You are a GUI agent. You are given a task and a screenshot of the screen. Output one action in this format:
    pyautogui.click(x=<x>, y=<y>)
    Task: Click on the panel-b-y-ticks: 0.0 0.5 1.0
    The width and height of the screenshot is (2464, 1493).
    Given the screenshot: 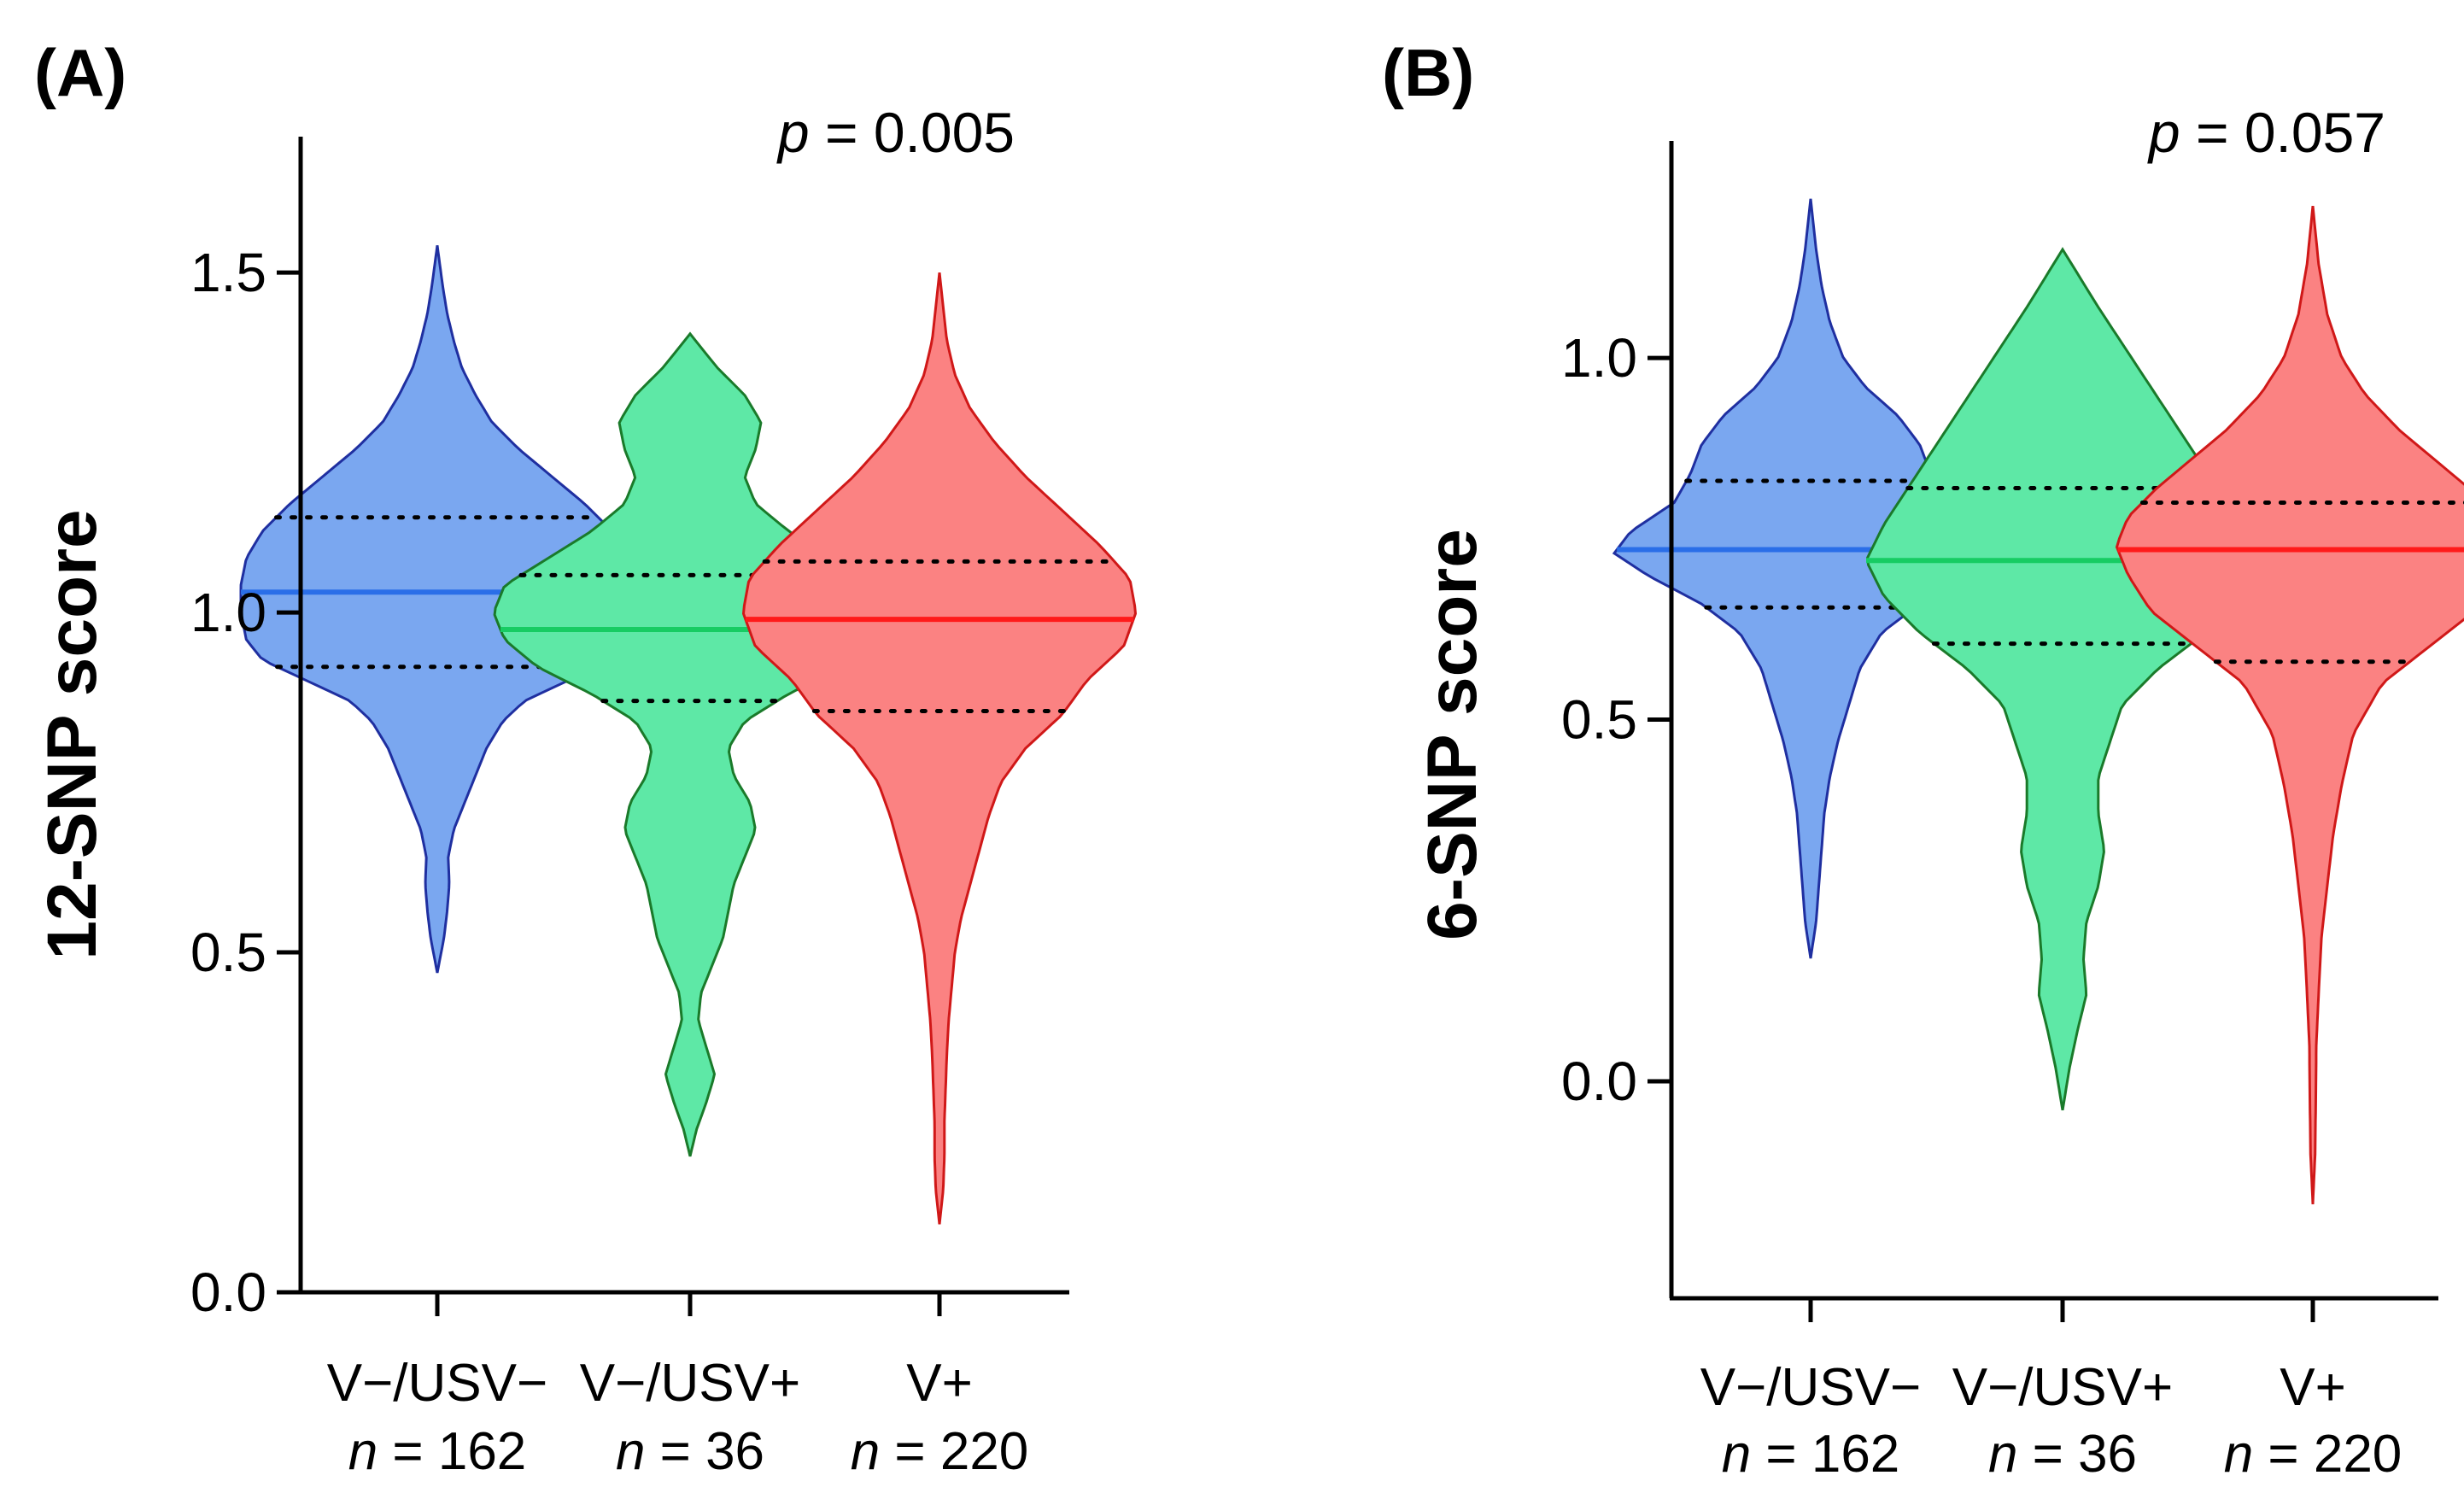 What is the action you would take?
    pyautogui.click(x=1616, y=719)
    